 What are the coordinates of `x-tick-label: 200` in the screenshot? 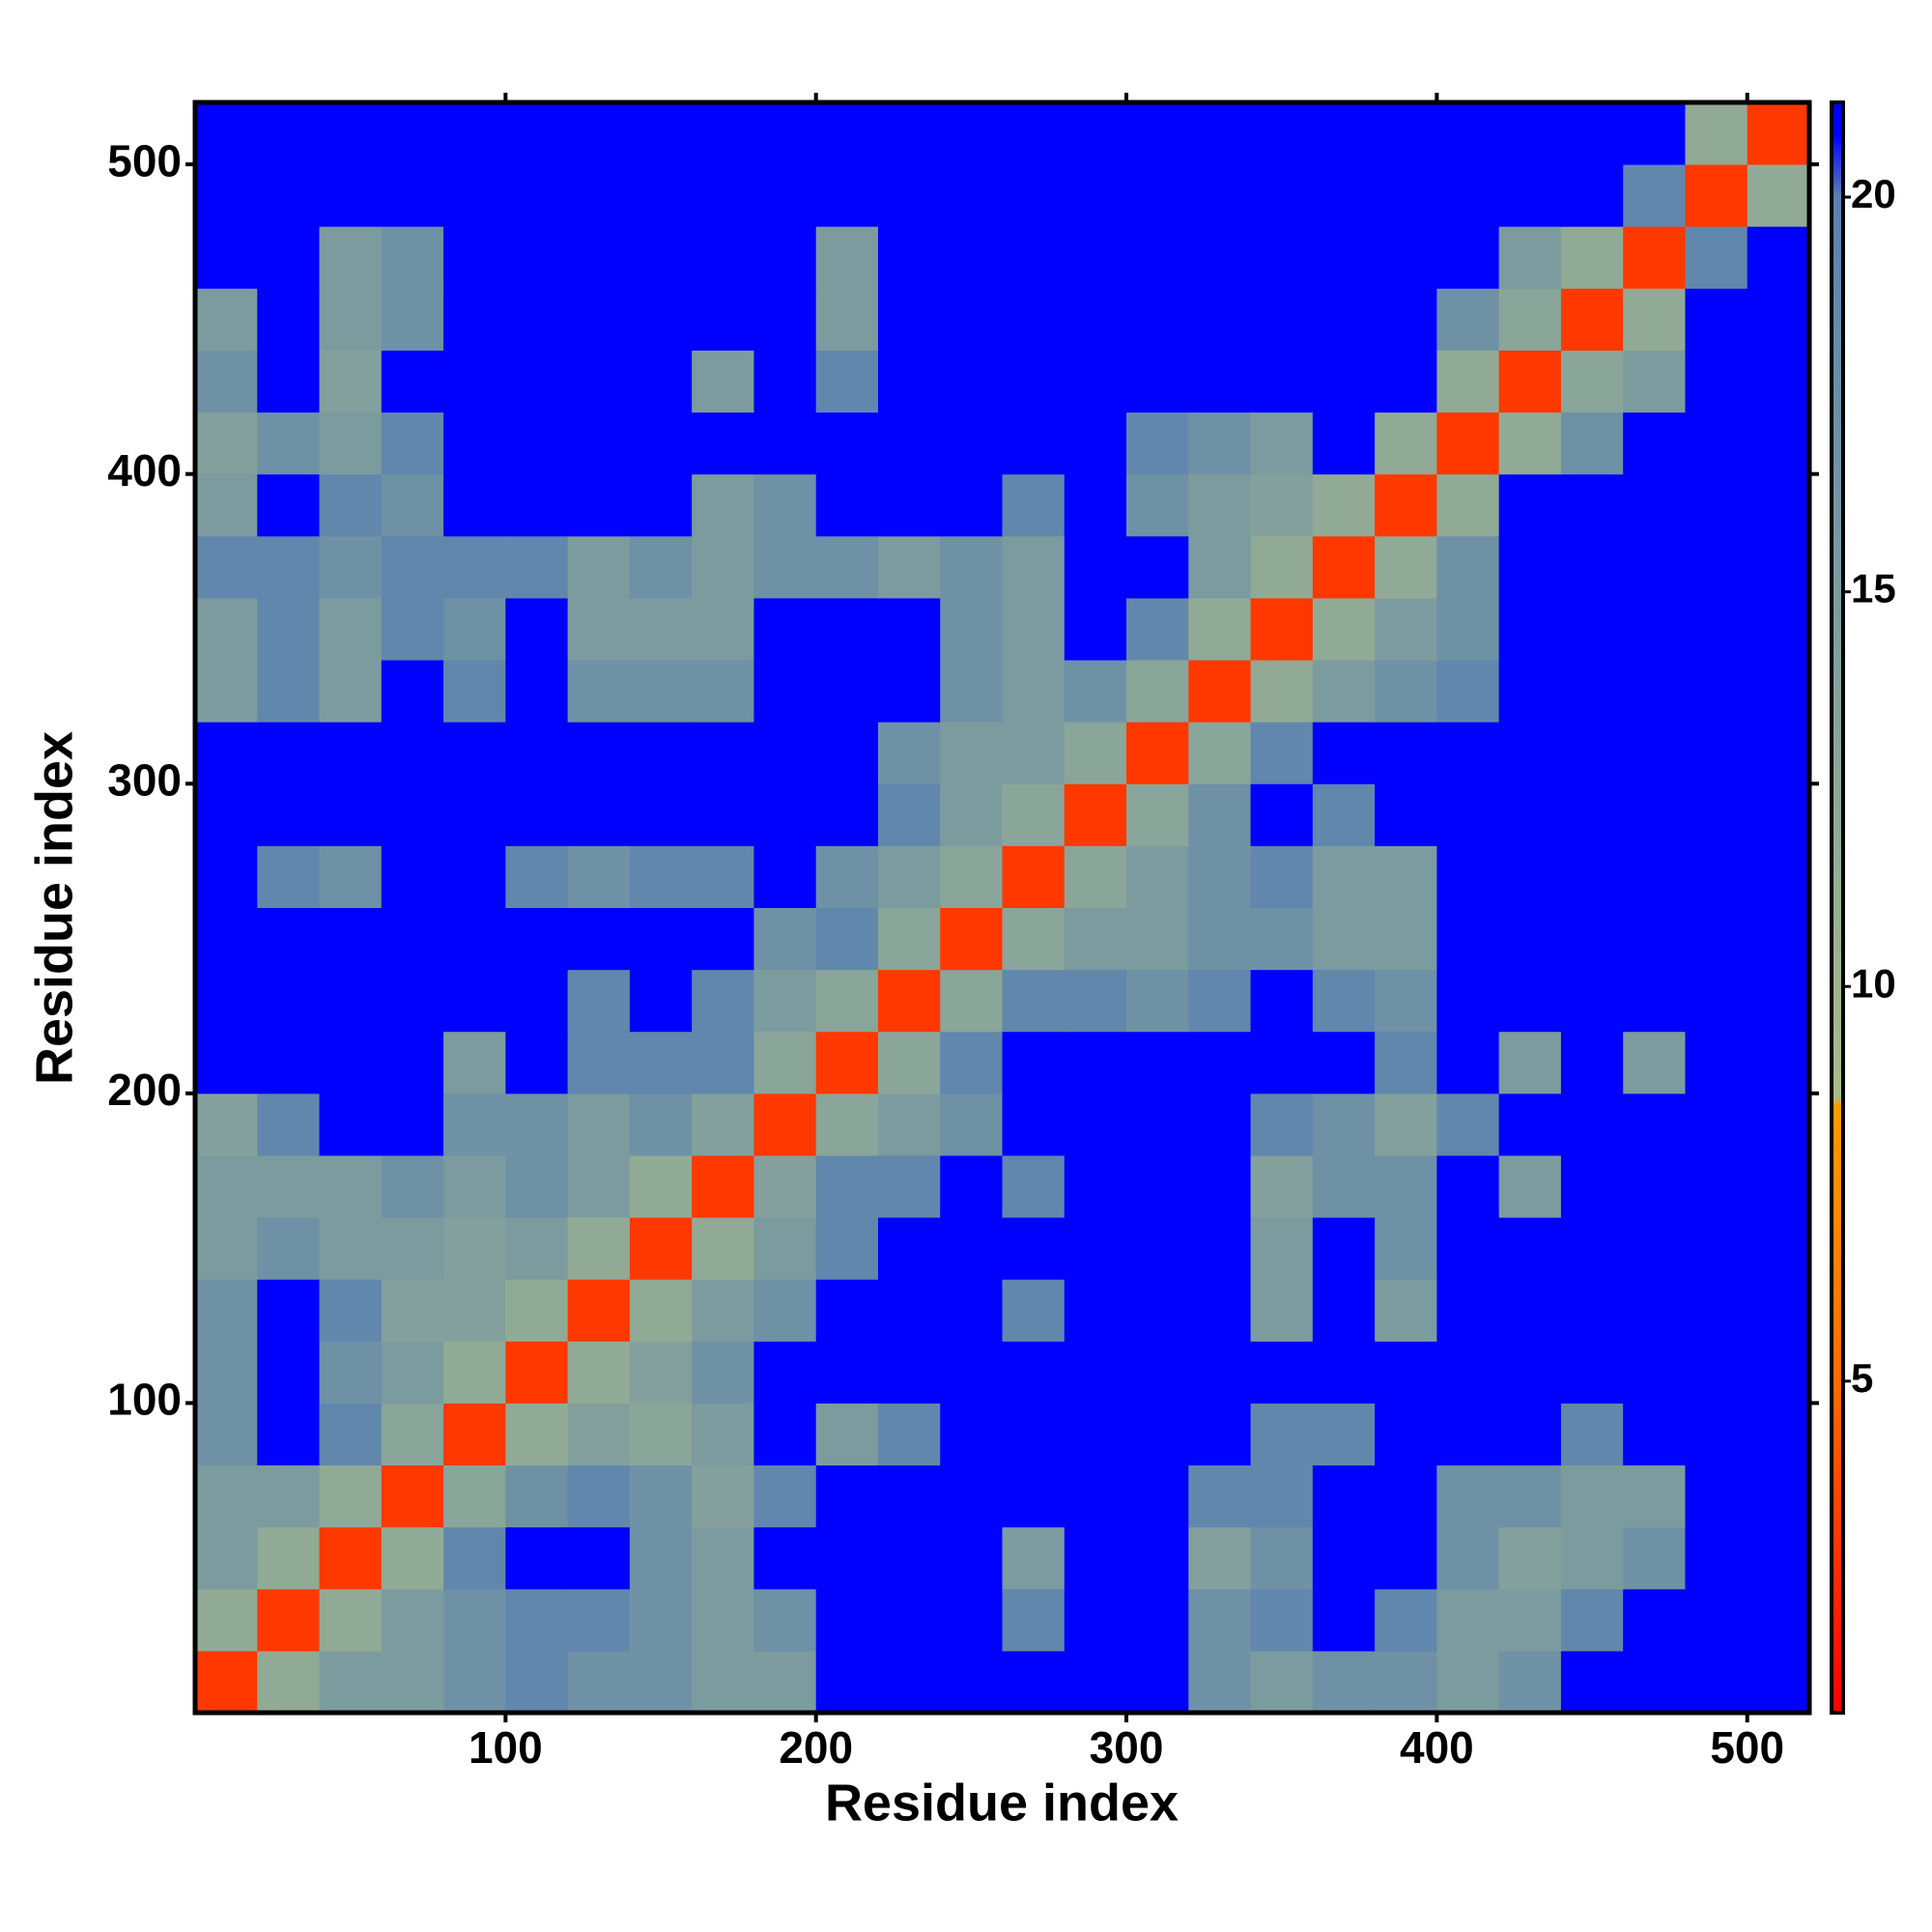 It's located at (816, 1747).